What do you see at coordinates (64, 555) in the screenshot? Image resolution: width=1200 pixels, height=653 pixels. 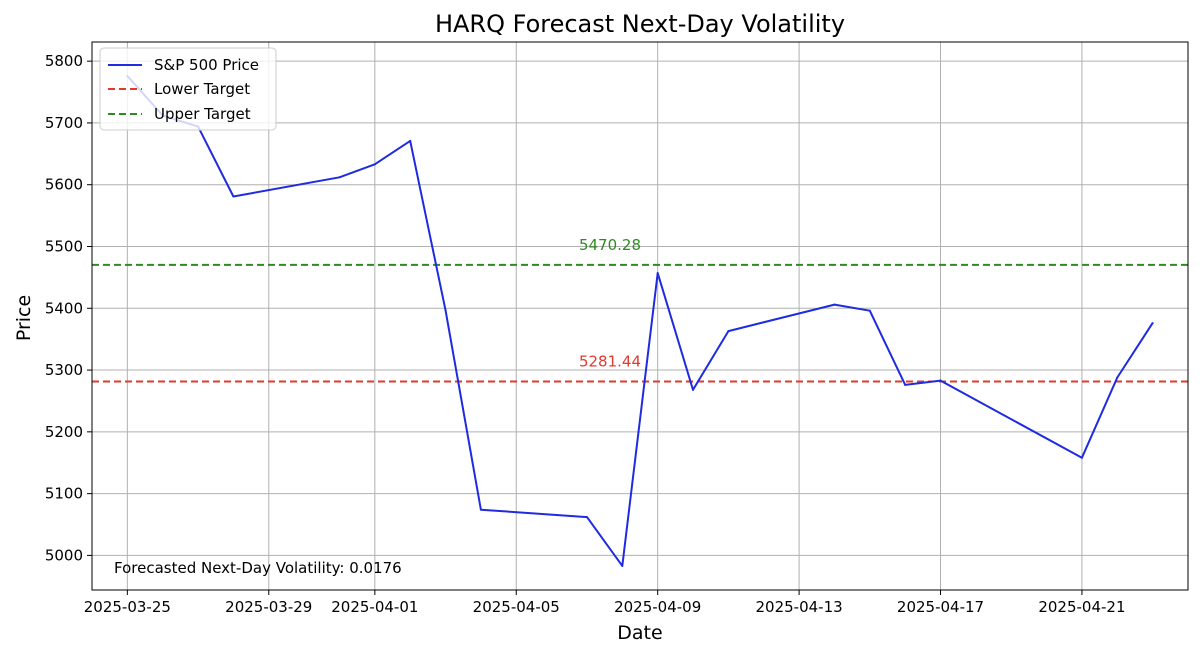 I see `y-tick-label: 5000` at bounding box center [64, 555].